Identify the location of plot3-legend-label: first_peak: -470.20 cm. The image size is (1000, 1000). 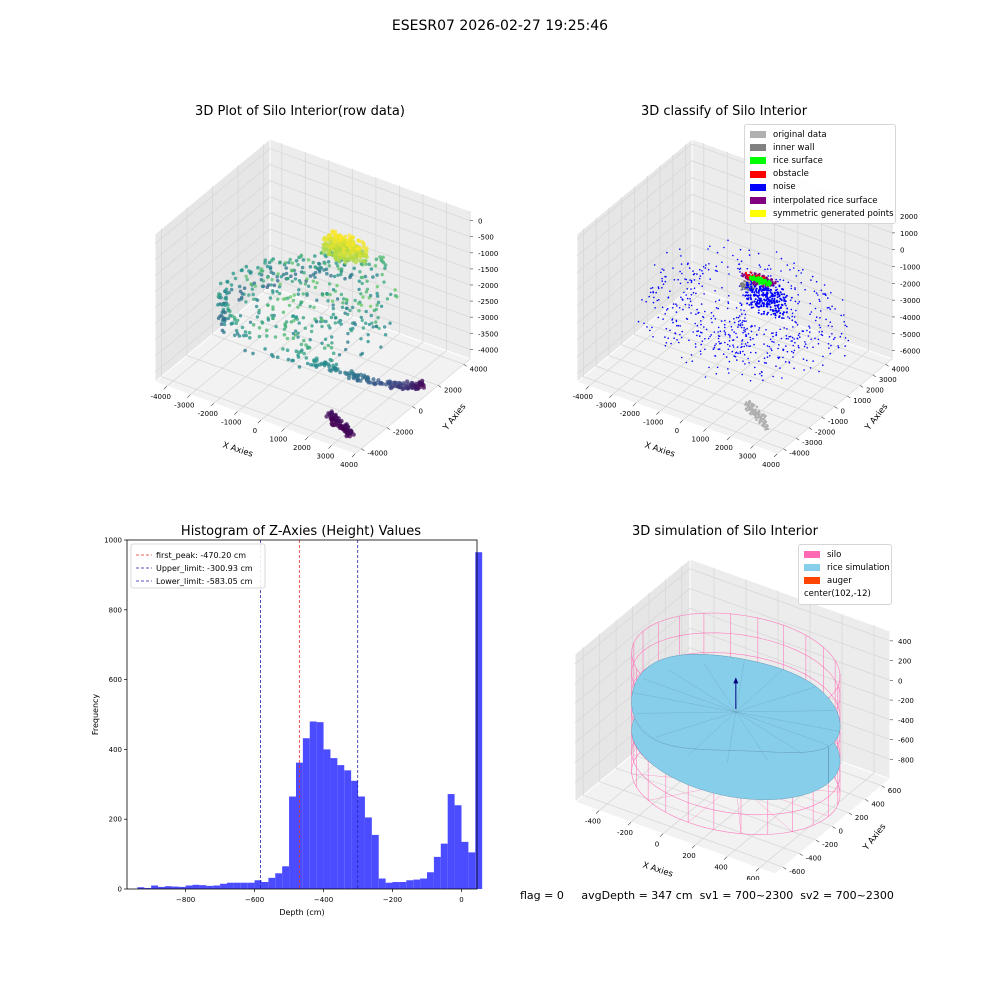
(201, 555).